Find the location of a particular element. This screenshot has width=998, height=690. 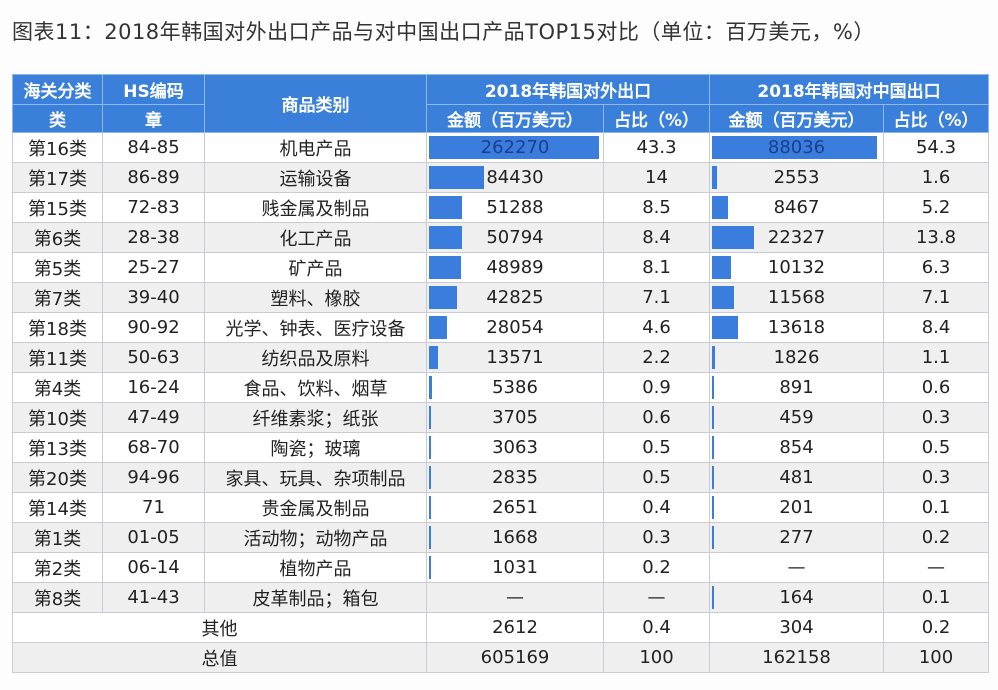

customs-class-cell: 第16类 is located at coordinates (57, 147).